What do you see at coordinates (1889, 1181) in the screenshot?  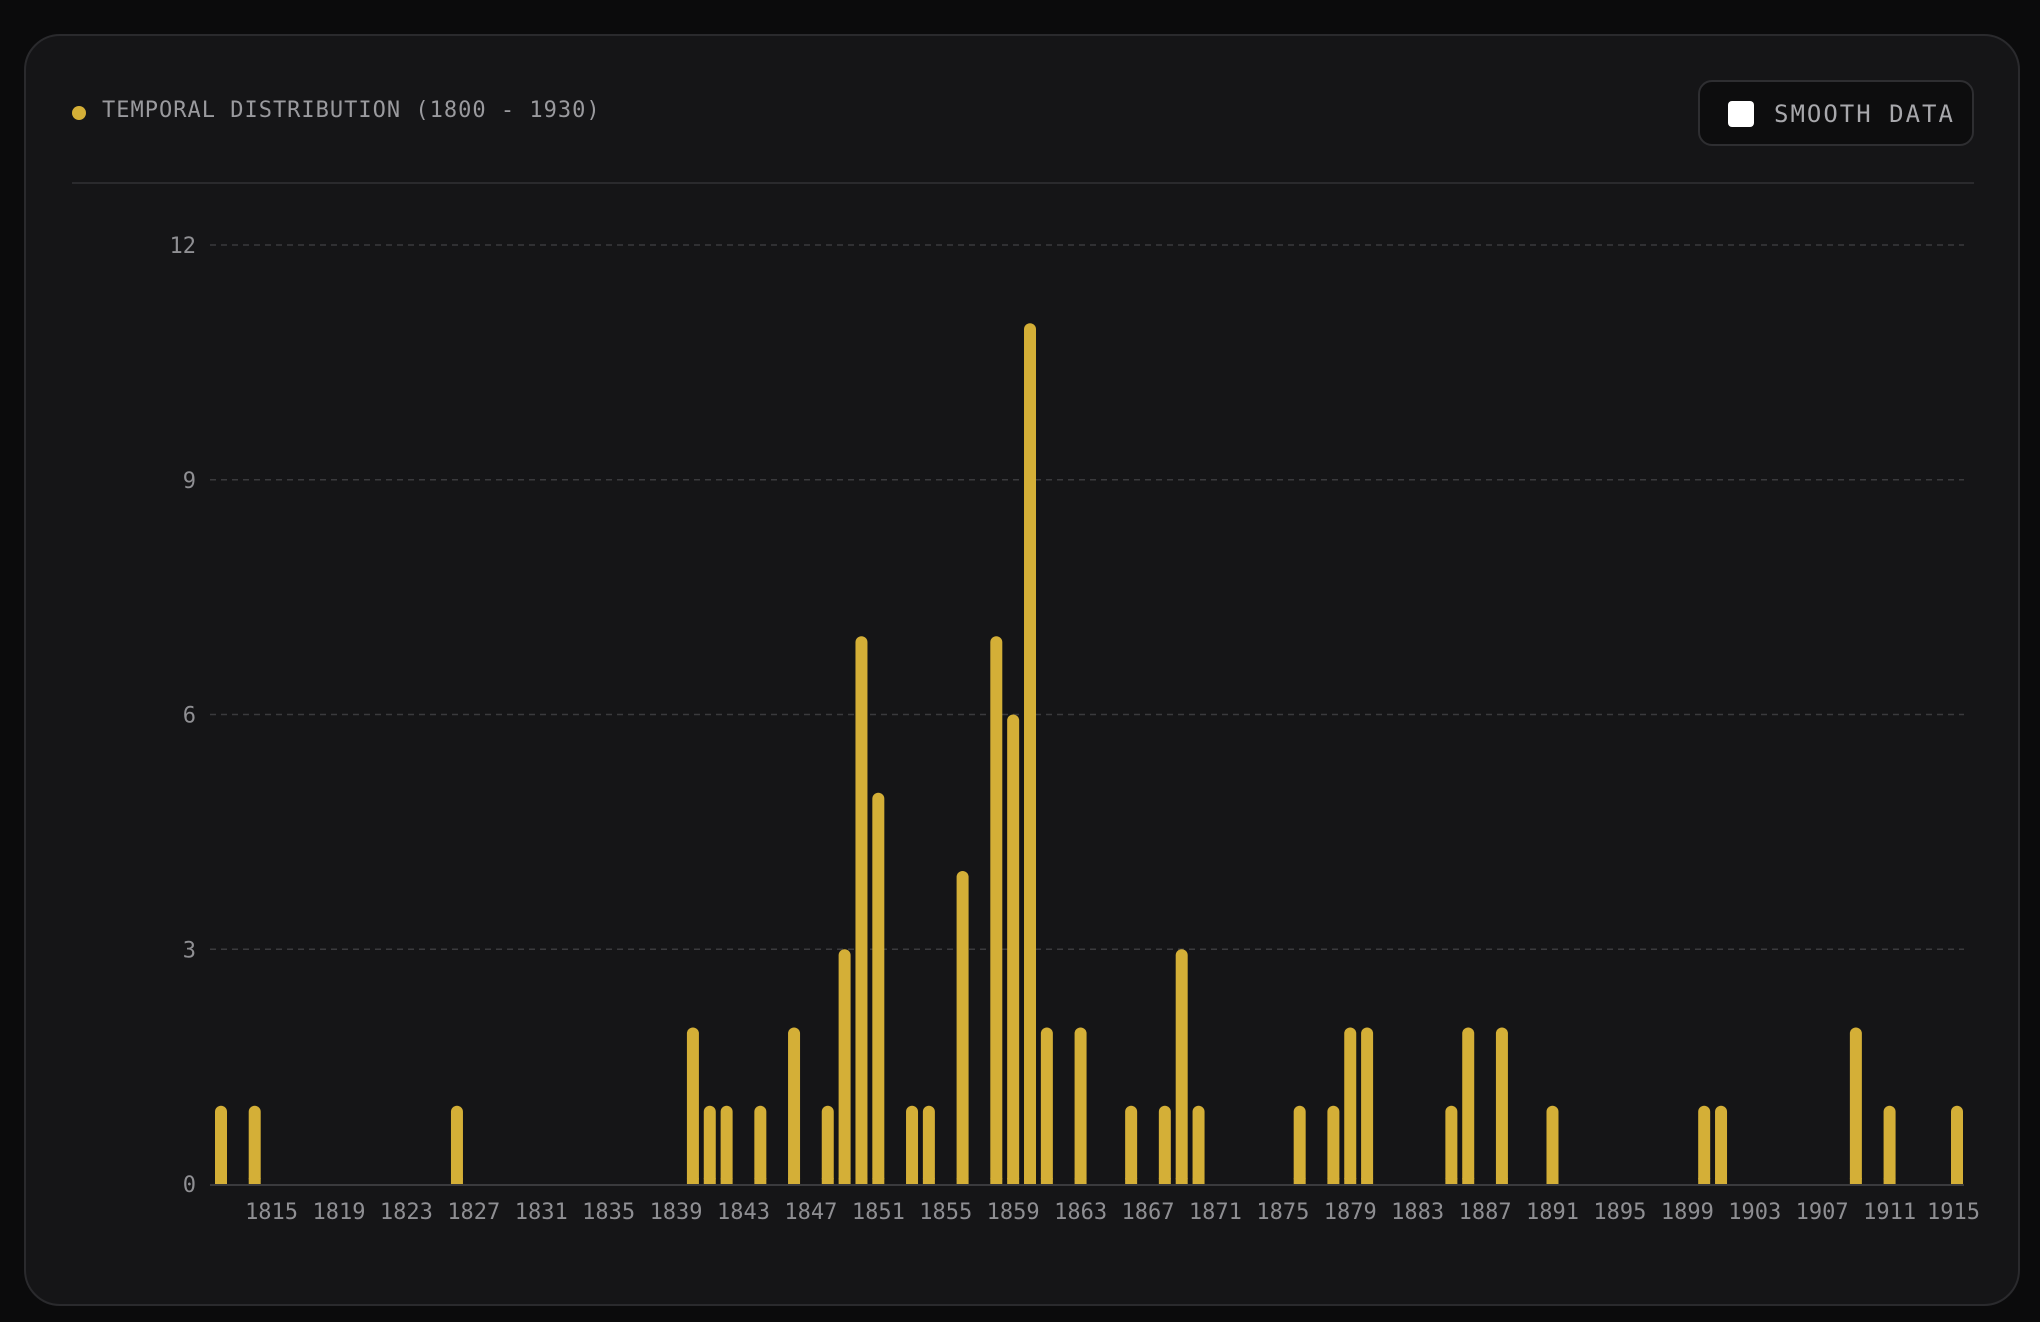 I see `bar-base-1911` at bounding box center [1889, 1181].